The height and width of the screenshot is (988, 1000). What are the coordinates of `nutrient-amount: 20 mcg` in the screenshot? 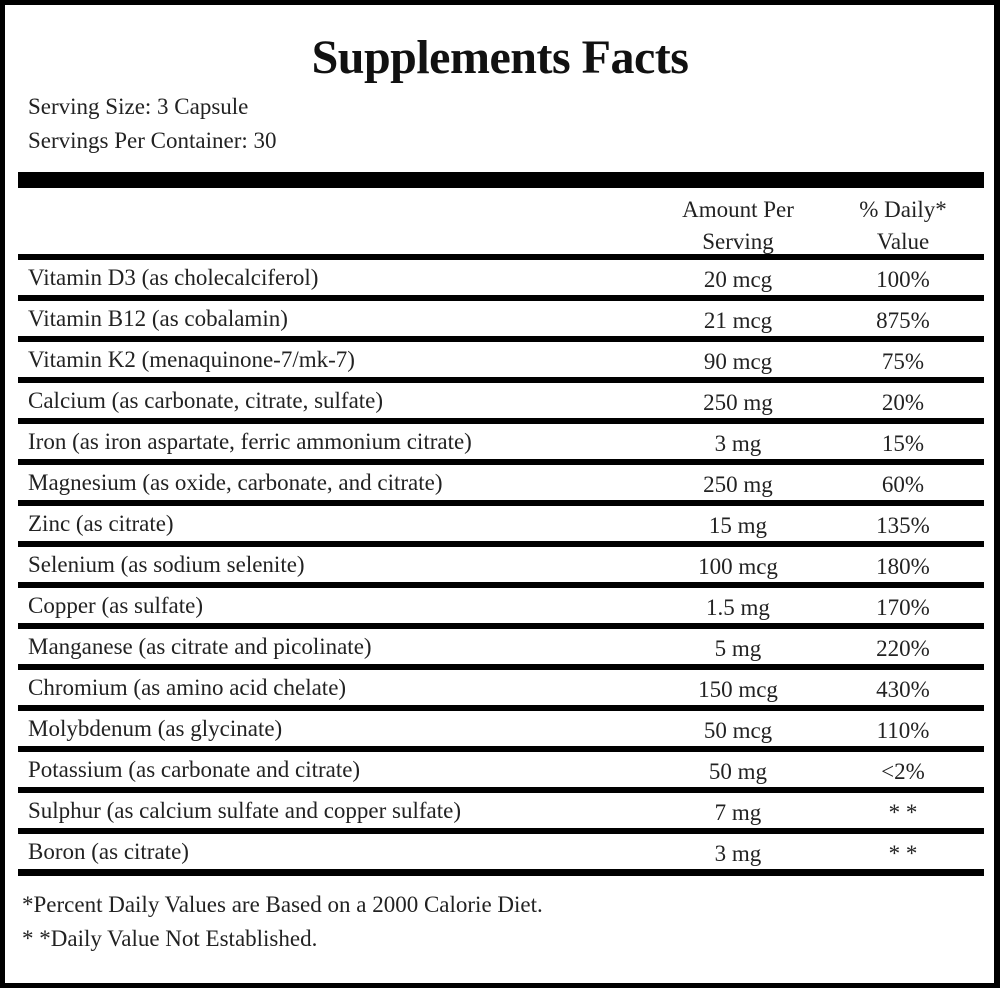 It's located at (738, 279).